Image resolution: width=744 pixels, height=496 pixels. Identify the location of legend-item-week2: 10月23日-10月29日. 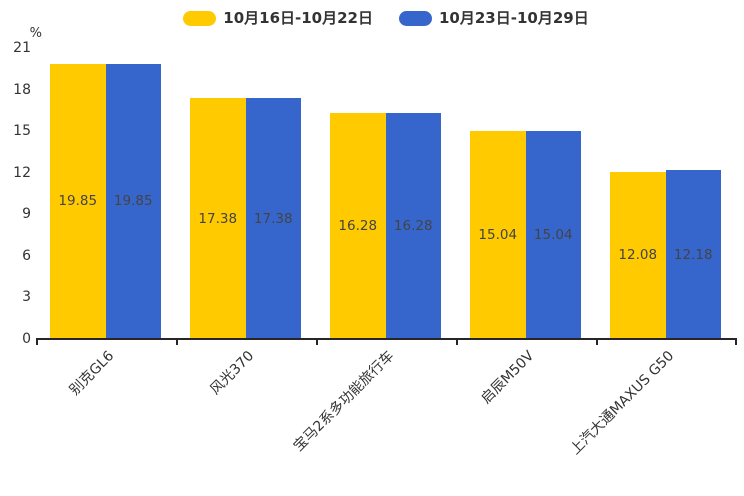
(494, 17).